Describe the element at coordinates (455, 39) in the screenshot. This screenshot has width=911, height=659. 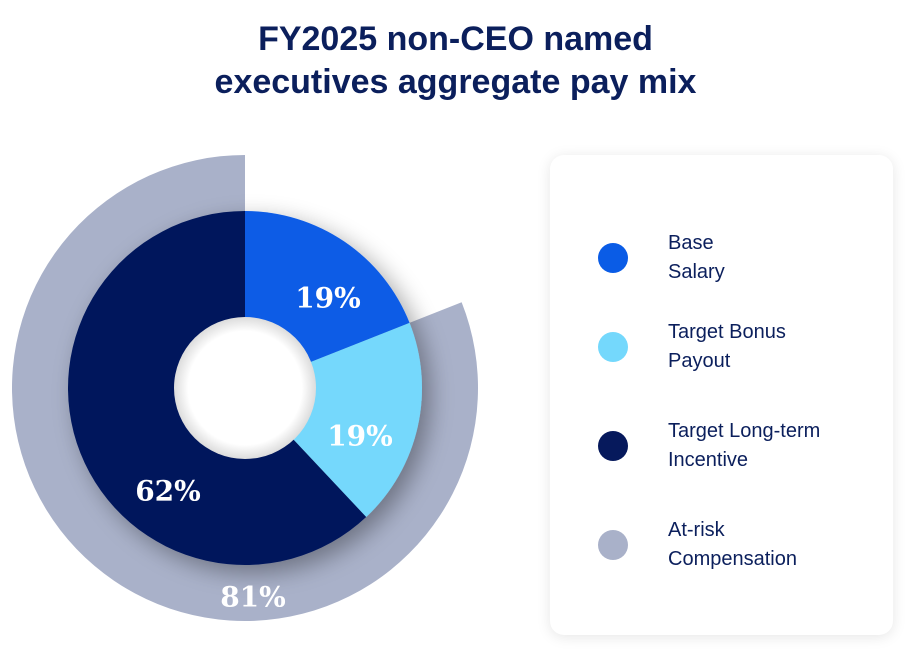
I see `chart-title-line-1: FY2025 non-CEO named` at that location.